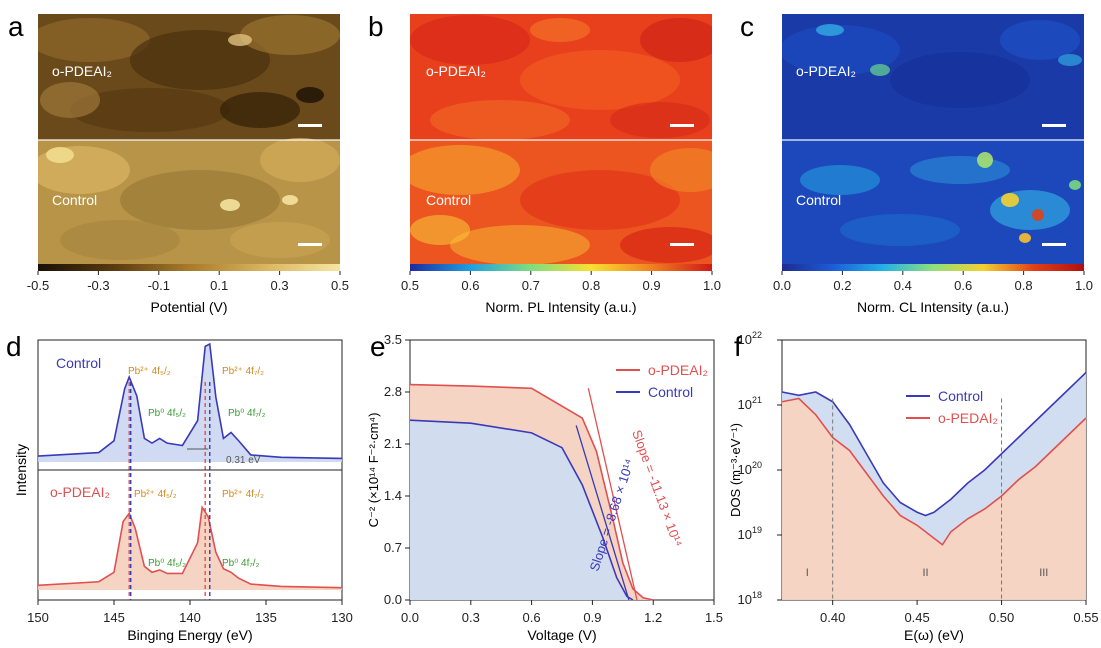 This screenshot has height=648, width=1101. I want to click on x-tick-label: 0.0, so click(410, 617).